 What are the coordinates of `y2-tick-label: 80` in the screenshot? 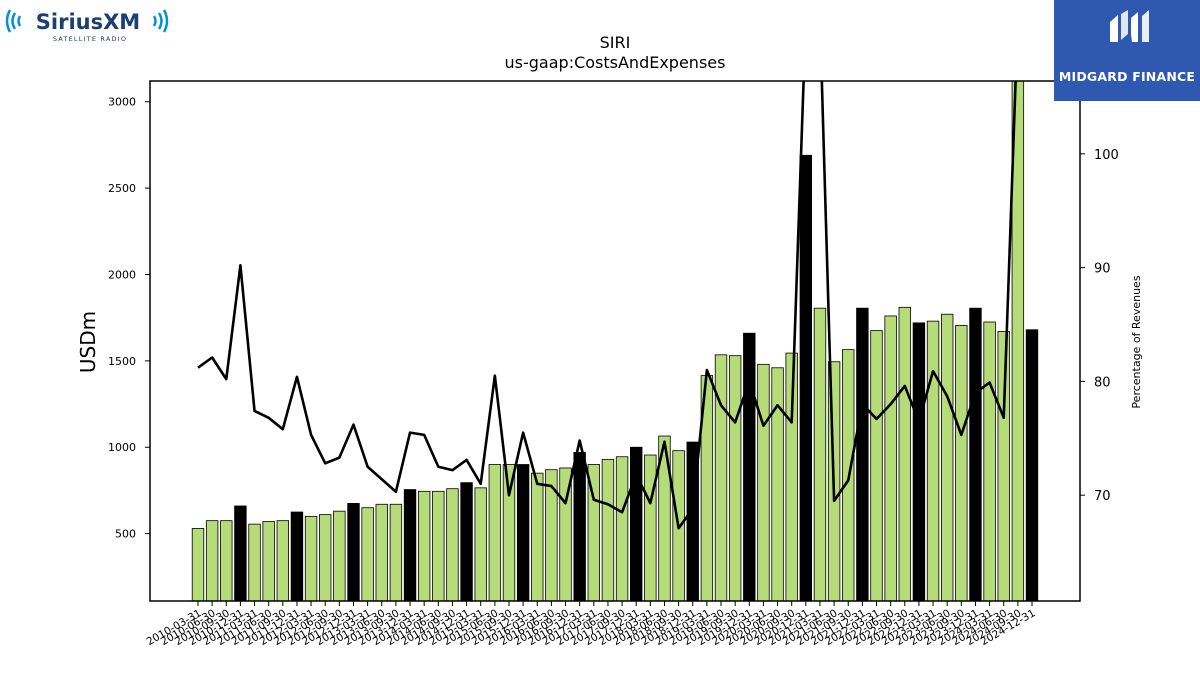 It's located at (1102, 382).